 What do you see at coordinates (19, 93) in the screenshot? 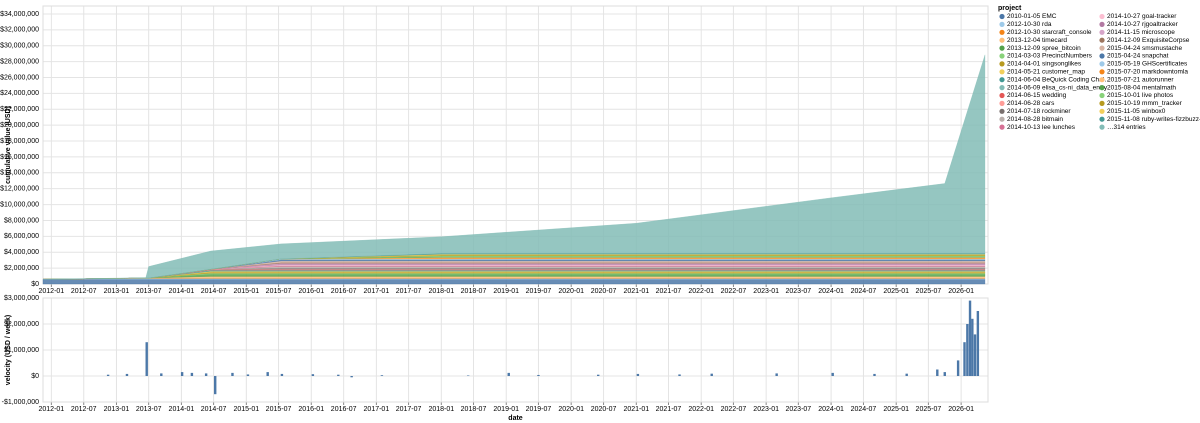
I see `y-tick-label: $24,000,000` at bounding box center [19, 93].